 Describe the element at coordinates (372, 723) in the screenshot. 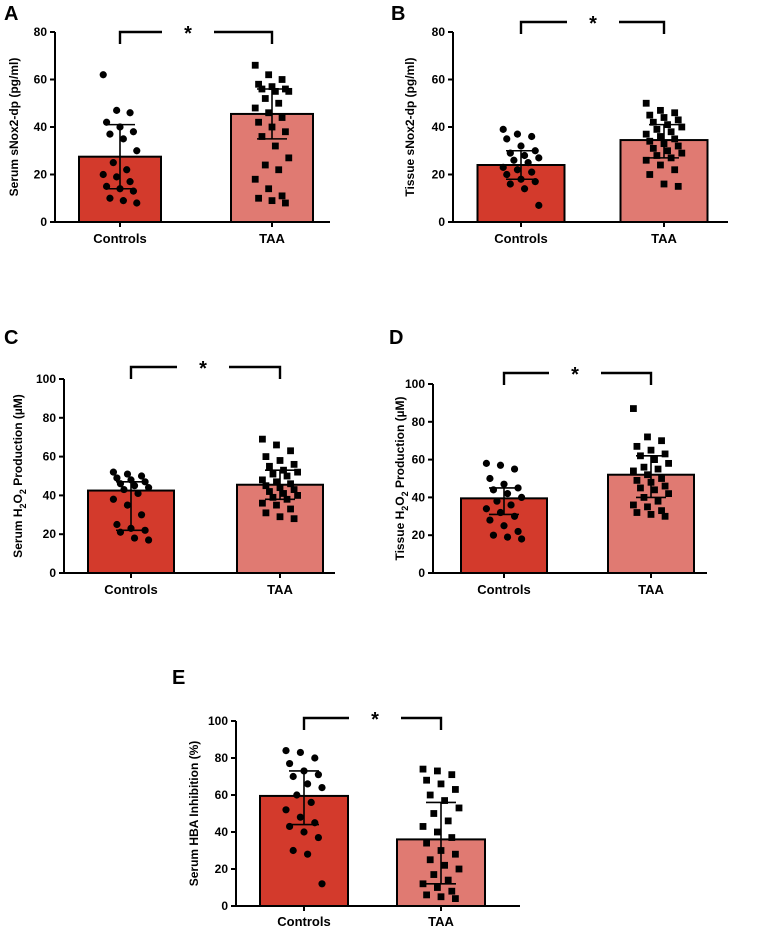

I see `significance-bracket` at that location.